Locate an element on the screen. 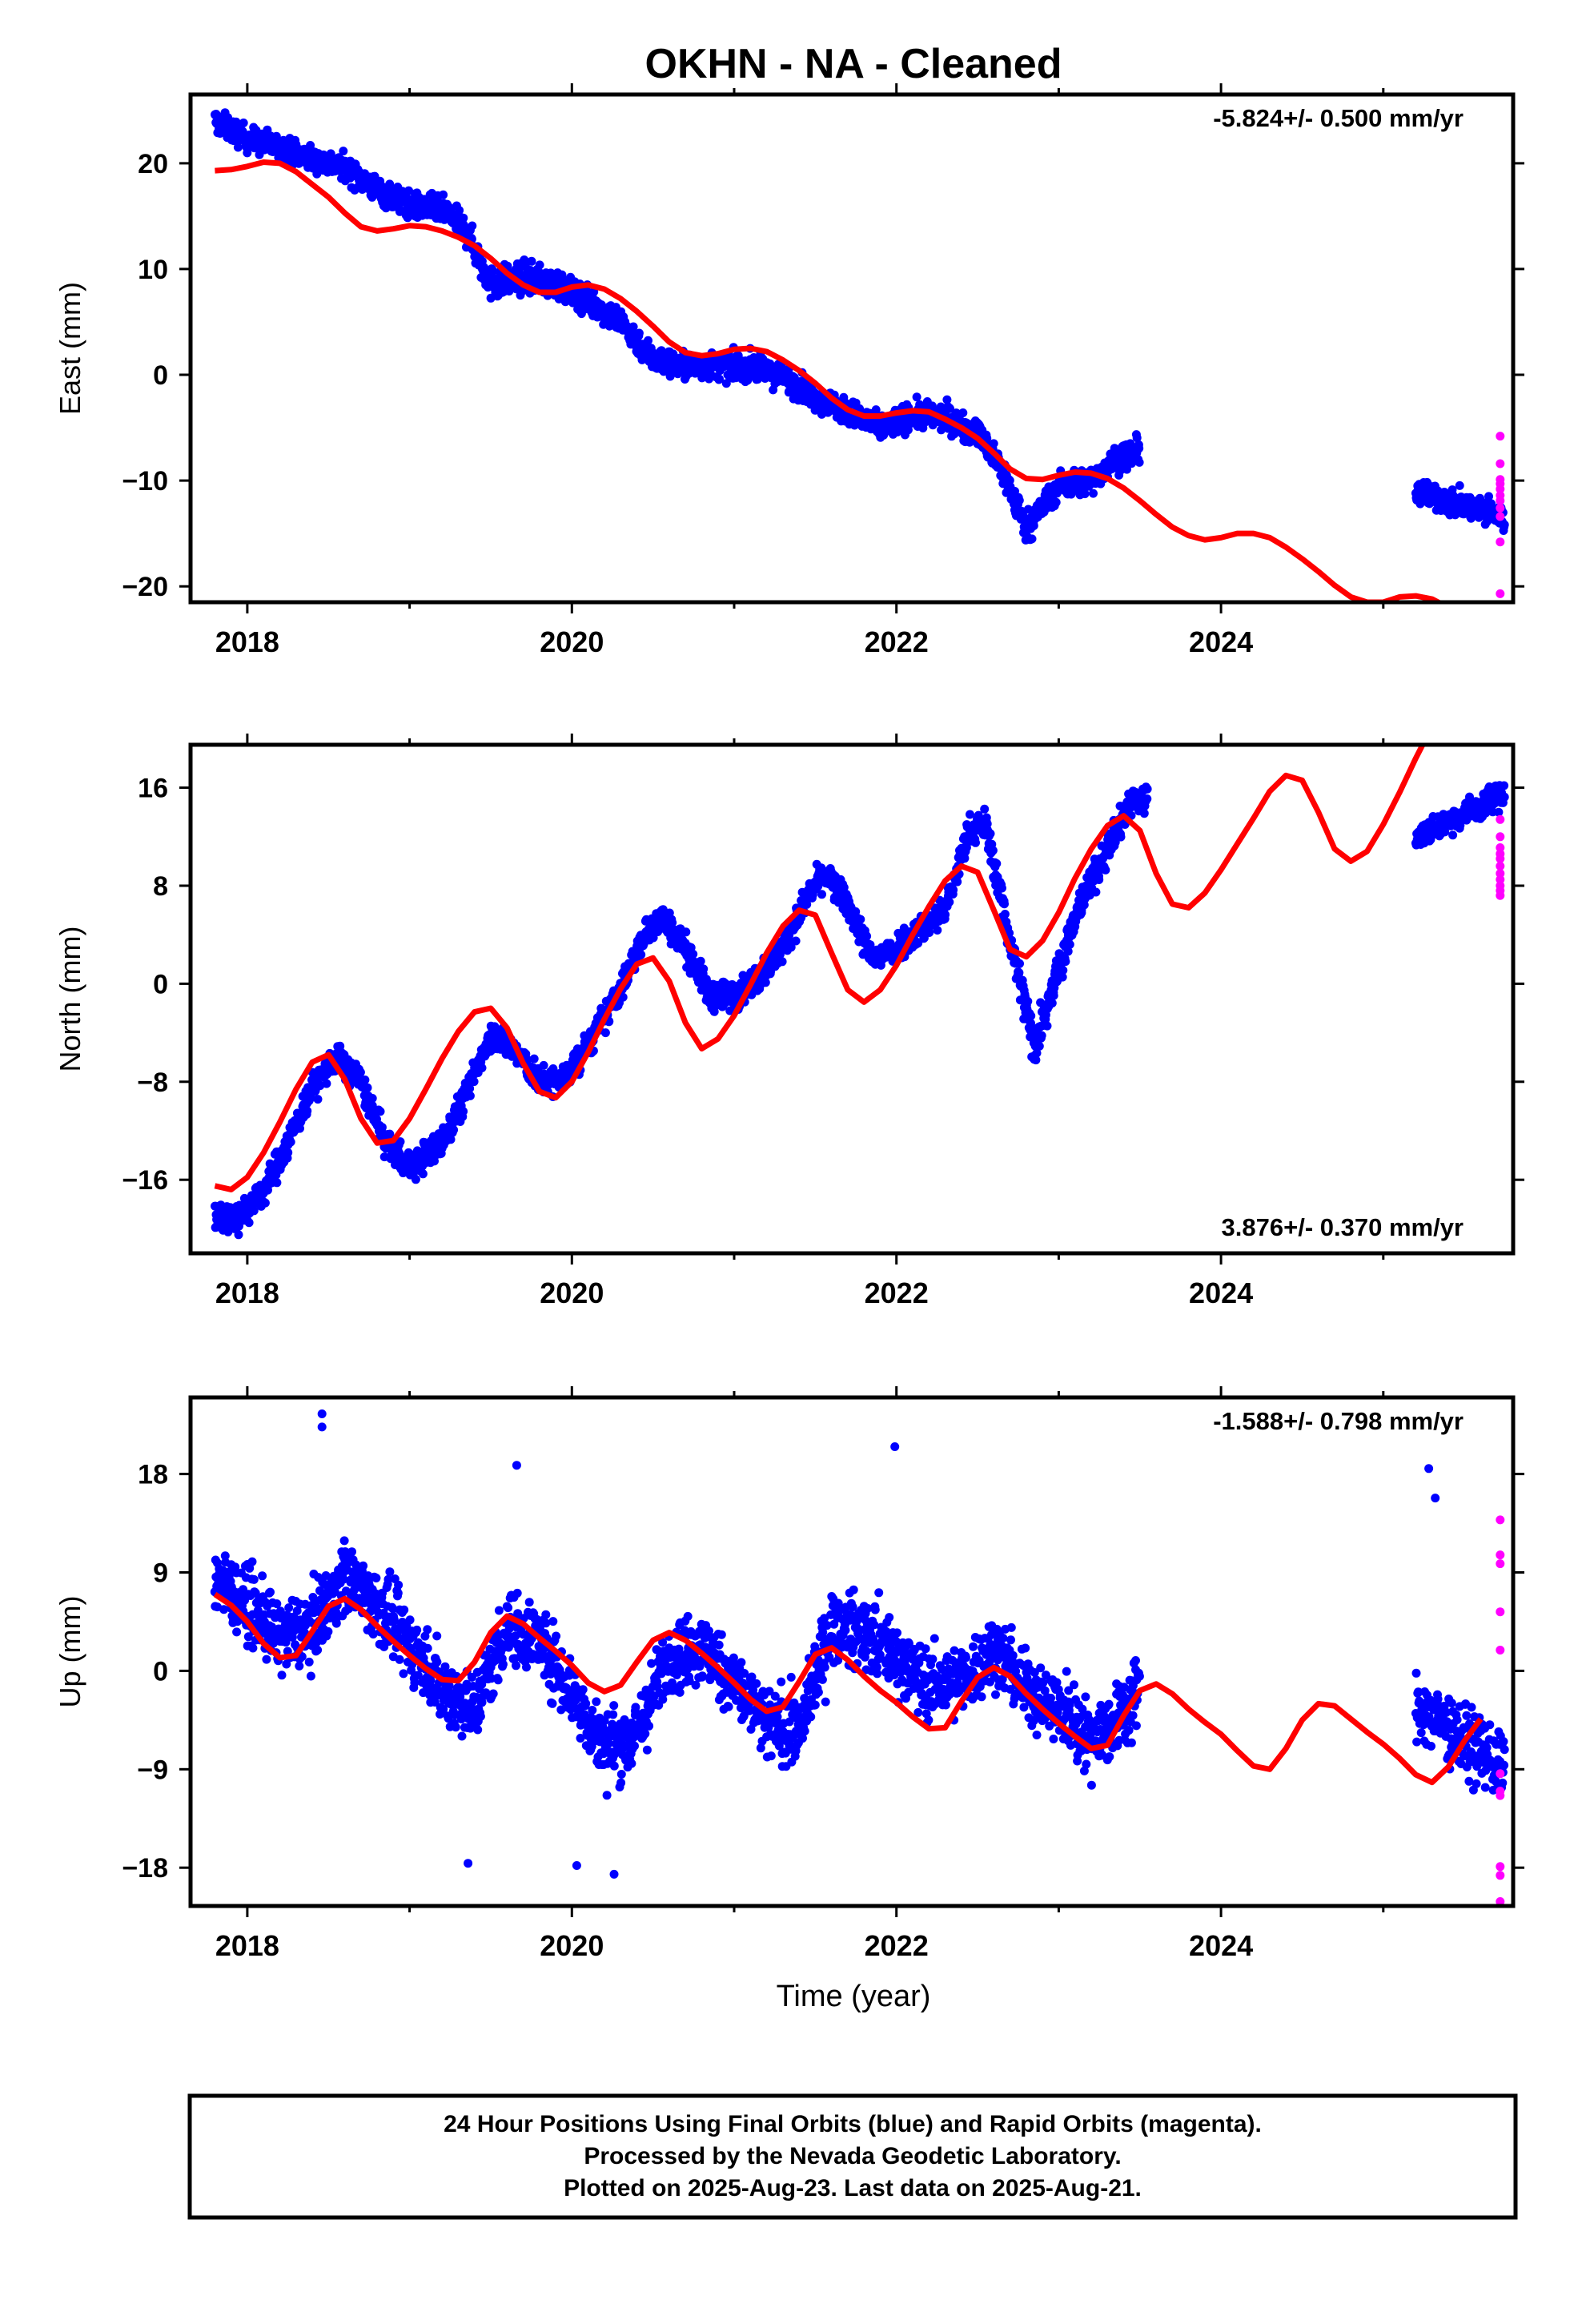 The width and height of the screenshot is (1582, 2324). east-ytick-label: 0 is located at coordinates (161, 375).